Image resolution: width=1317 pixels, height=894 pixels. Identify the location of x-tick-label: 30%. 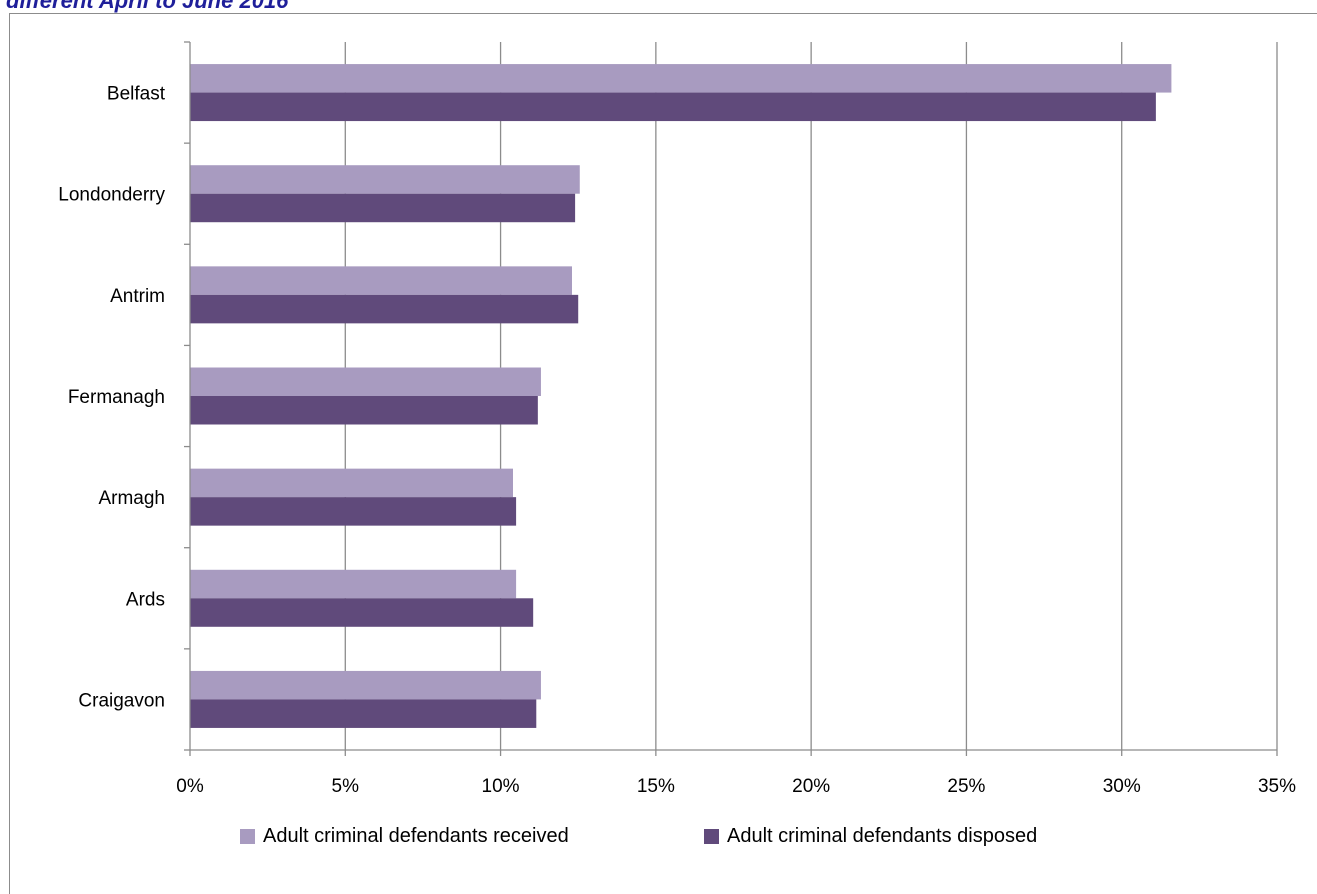
(1122, 786).